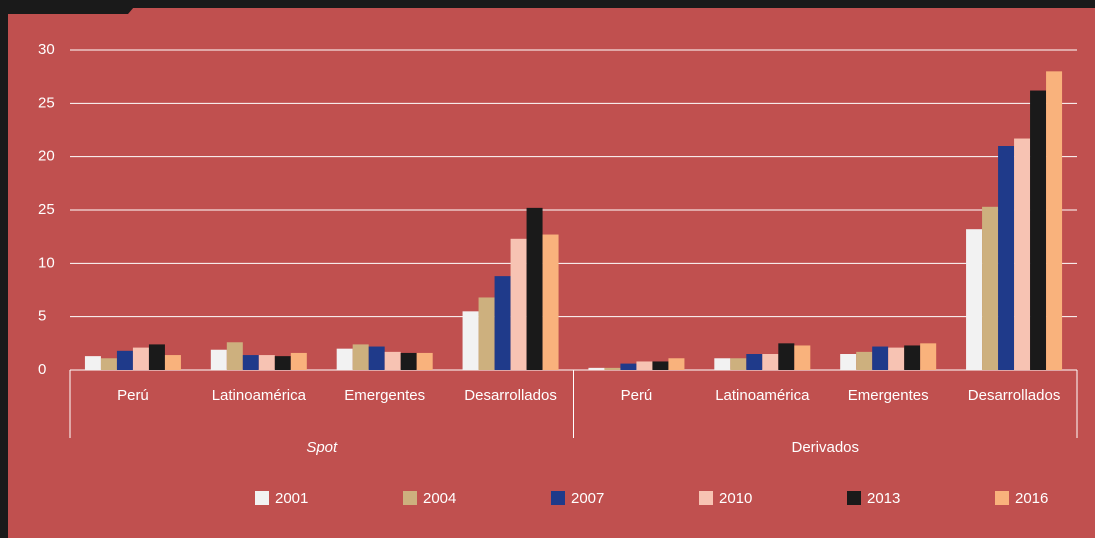 The height and width of the screenshot is (538, 1095). Describe the element at coordinates (42, 316) in the screenshot. I see `y-tick-label: 5` at that location.